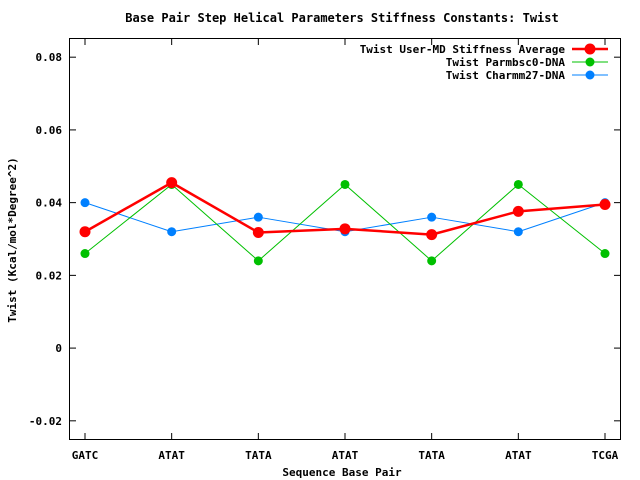  Describe the element at coordinates (506, 62) in the screenshot. I see `legend-label: Twist Parmbsc0-DNA` at that location.